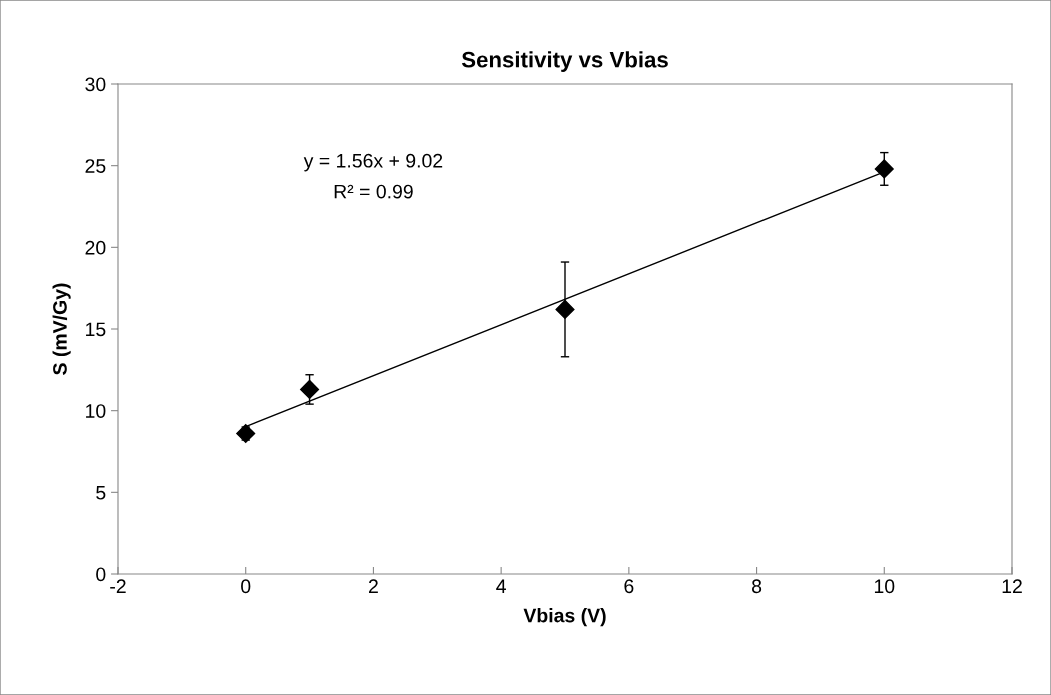 Image resolution: width=1051 pixels, height=695 pixels. Describe the element at coordinates (96, 329) in the screenshot. I see `y-tick-label: 15` at that location.